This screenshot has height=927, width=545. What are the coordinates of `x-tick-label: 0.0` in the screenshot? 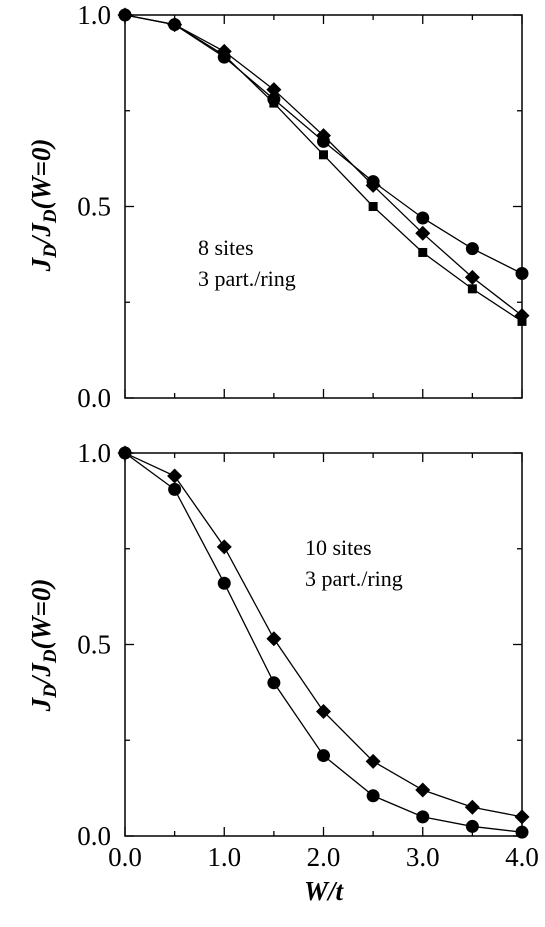 It's located at (125, 857).